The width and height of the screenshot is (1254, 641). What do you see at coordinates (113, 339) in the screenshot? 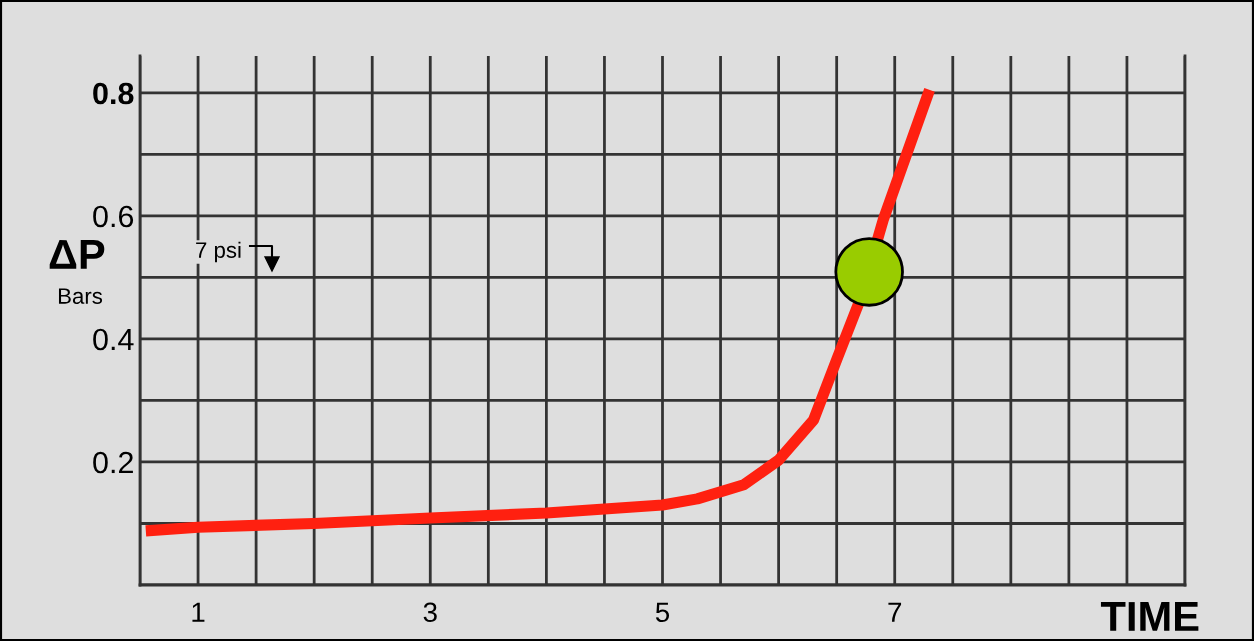
I see `y-tick-label: 0.4` at bounding box center [113, 339].